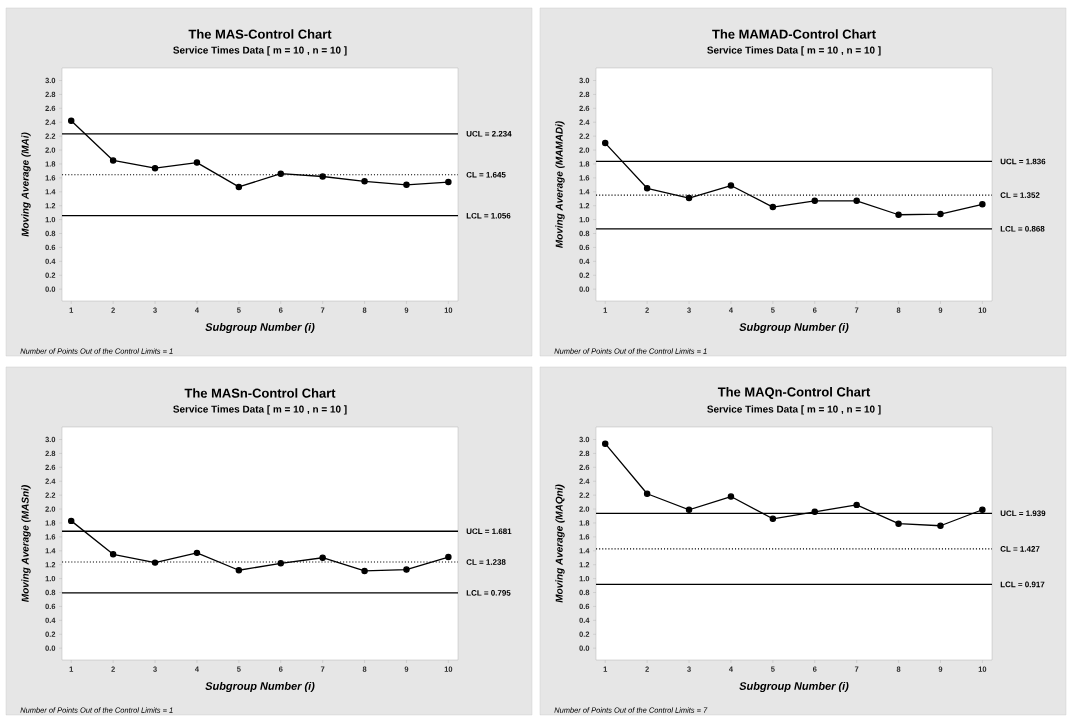  What do you see at coordinates (560, 184) in the screenshot?
I see `y-axis-title: Moving Average (MAMADi)` at bounding box center [560, 184].